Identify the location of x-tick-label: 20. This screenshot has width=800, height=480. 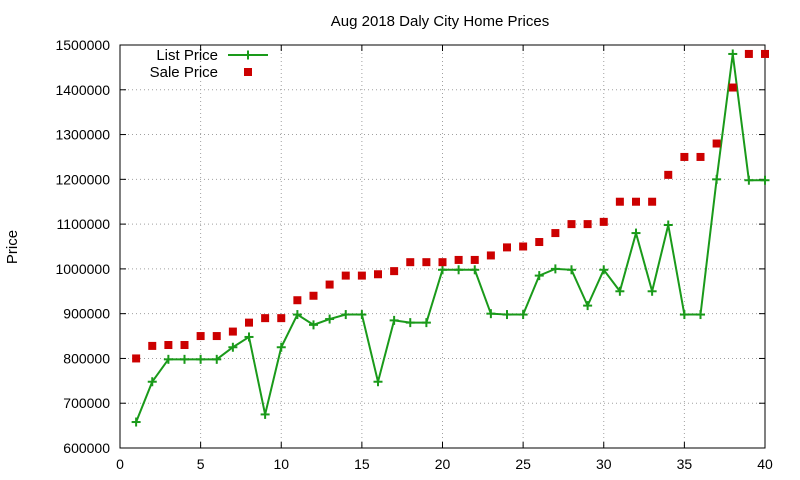
(443, 464).